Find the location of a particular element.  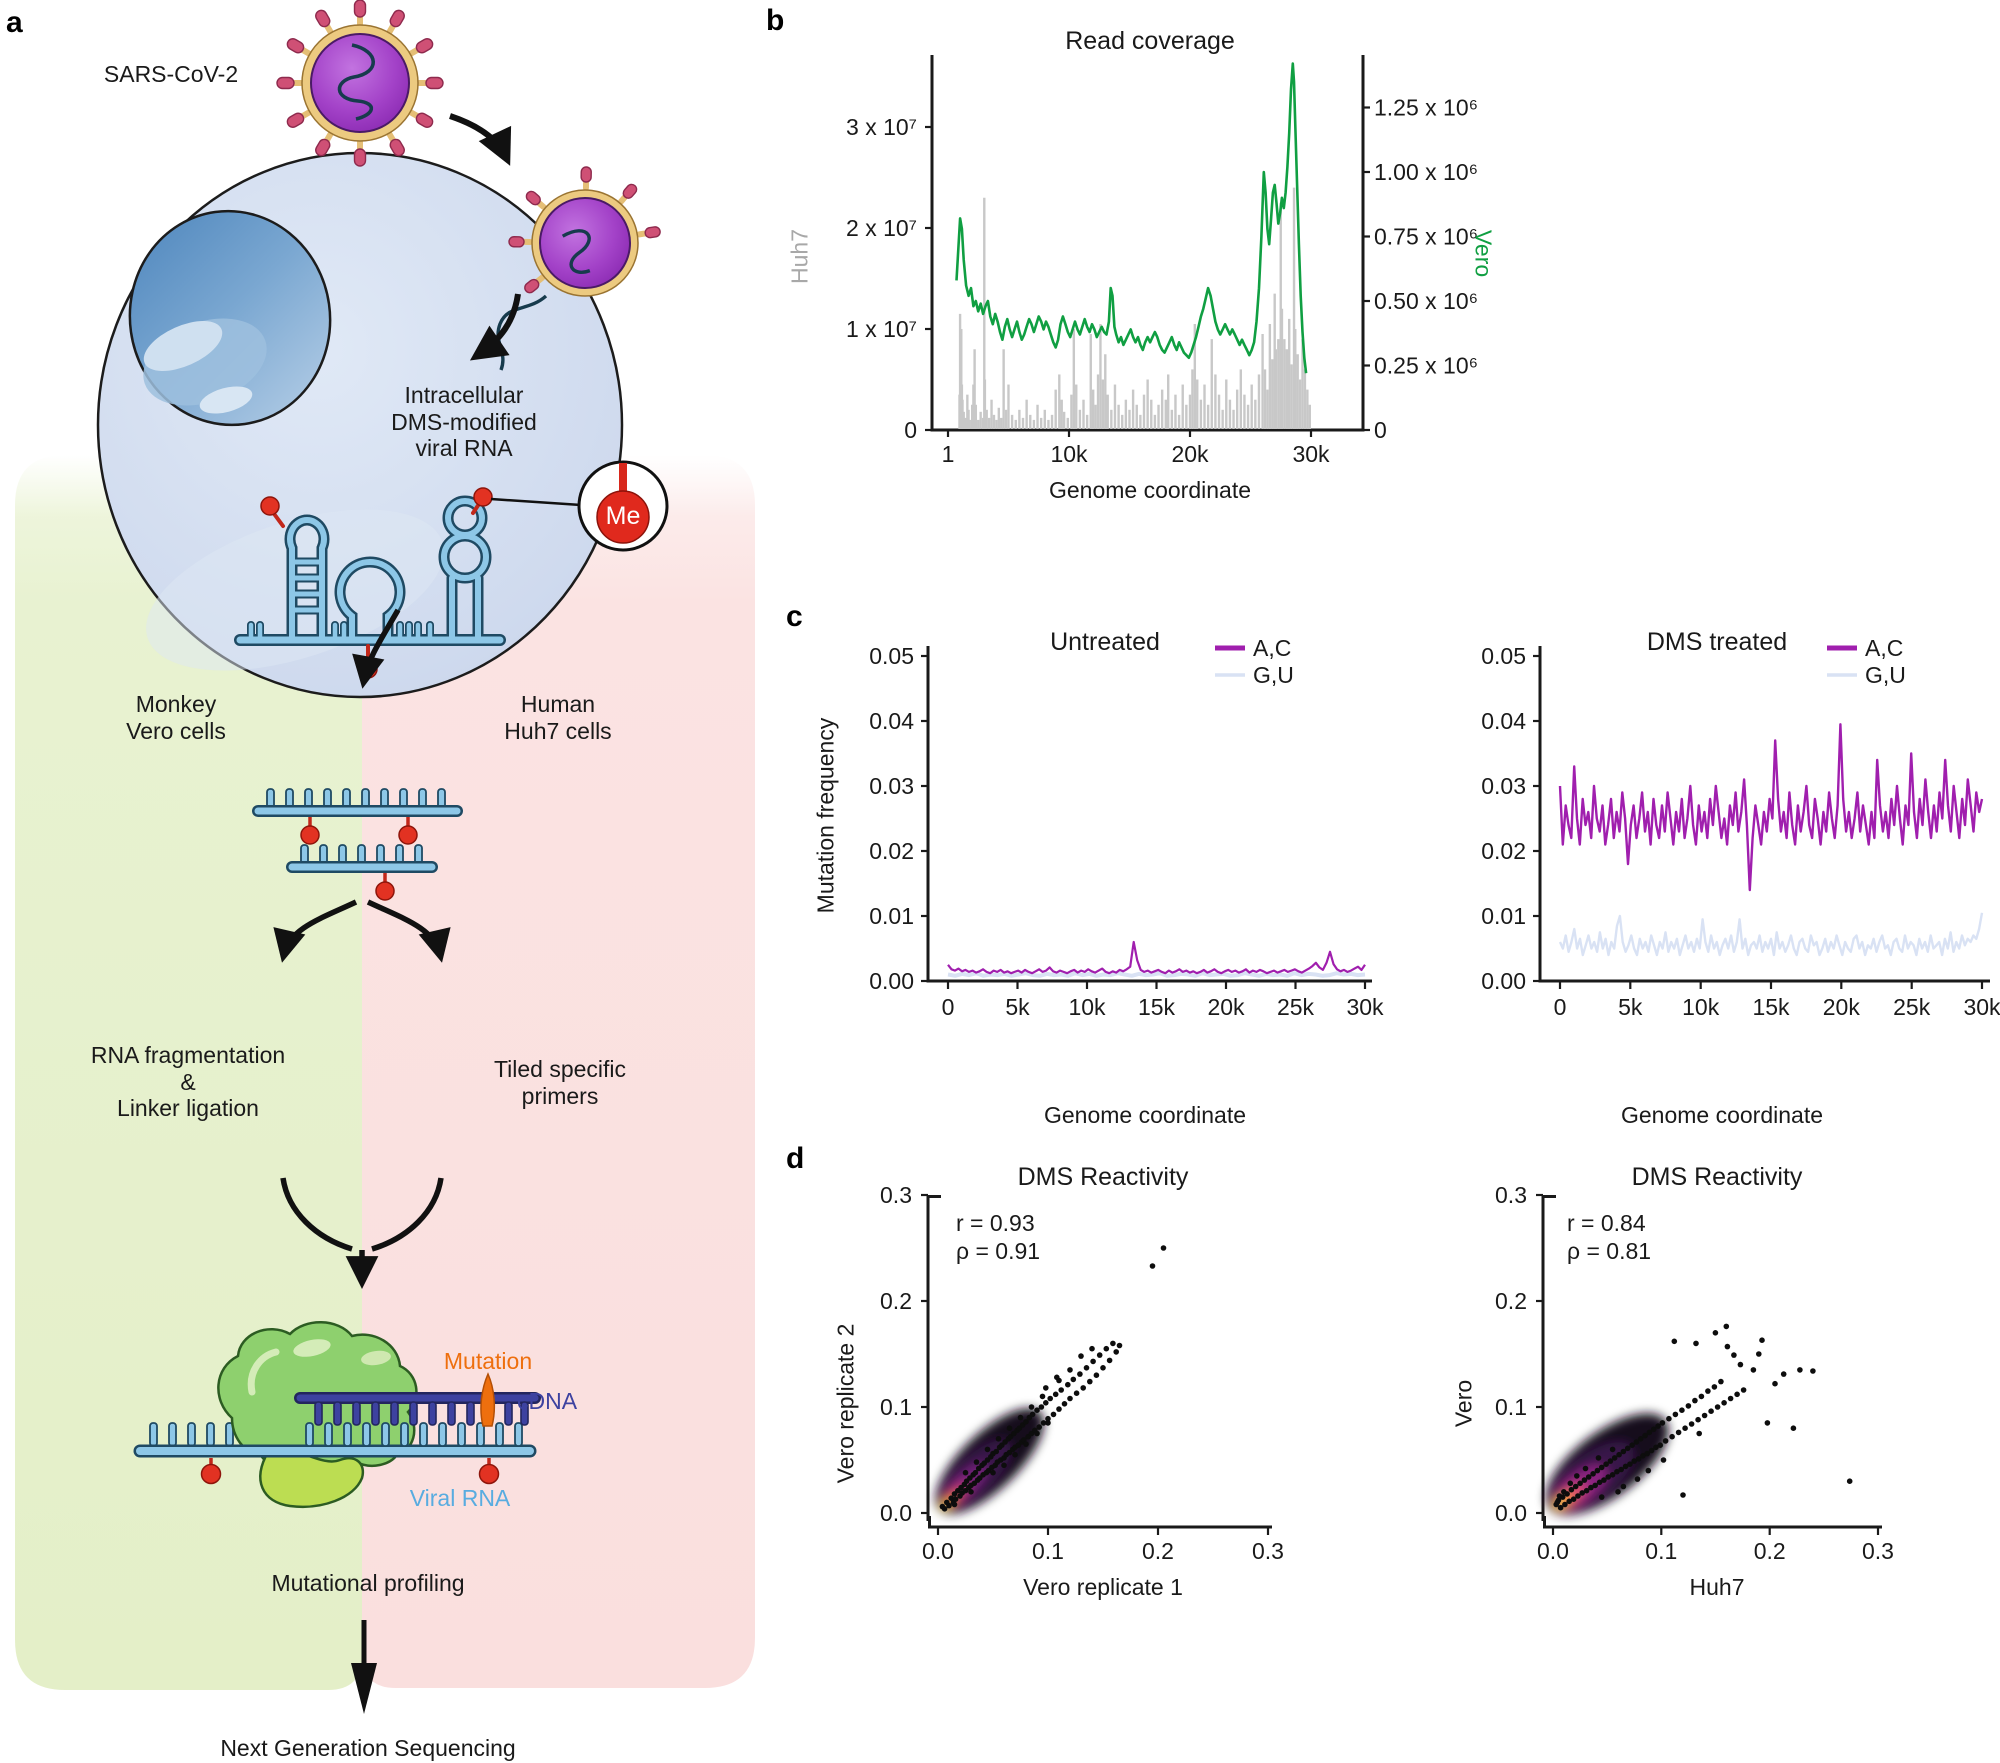

intracellular-rna-label: Intracellular DMS-modified viral RNA is located at coordinates (464, 422).